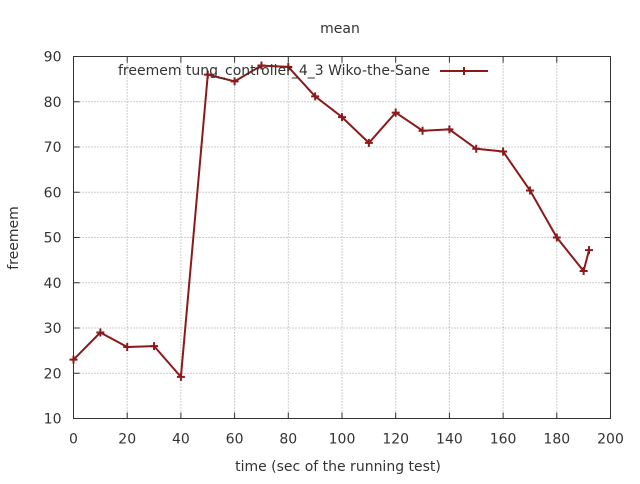 This screenshot has height=484, width=640. Describe the element at coordinates (610, 440) in the screenshot. I see `x-tick-label: 200` at that location.